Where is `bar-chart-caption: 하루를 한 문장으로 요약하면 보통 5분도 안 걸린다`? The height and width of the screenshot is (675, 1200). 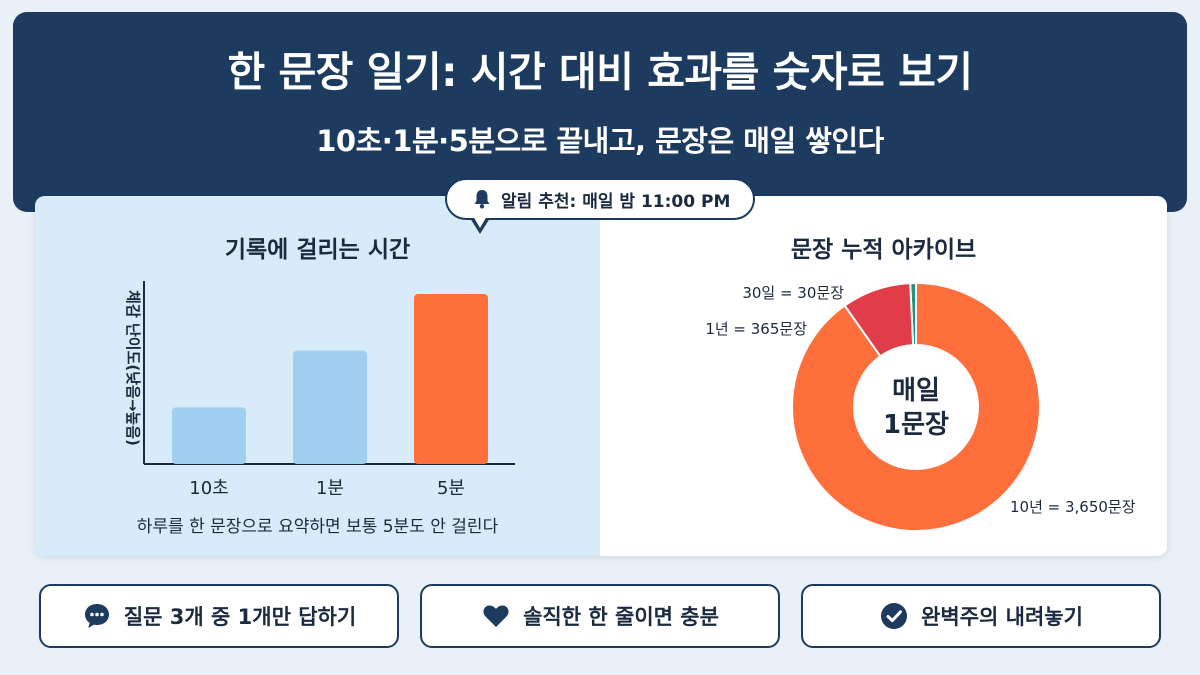 bar-chart-caption: 하루를 한 문장으로 요약하면 보통 5분도 안 걸린다 is located at coordinates (317, 527).